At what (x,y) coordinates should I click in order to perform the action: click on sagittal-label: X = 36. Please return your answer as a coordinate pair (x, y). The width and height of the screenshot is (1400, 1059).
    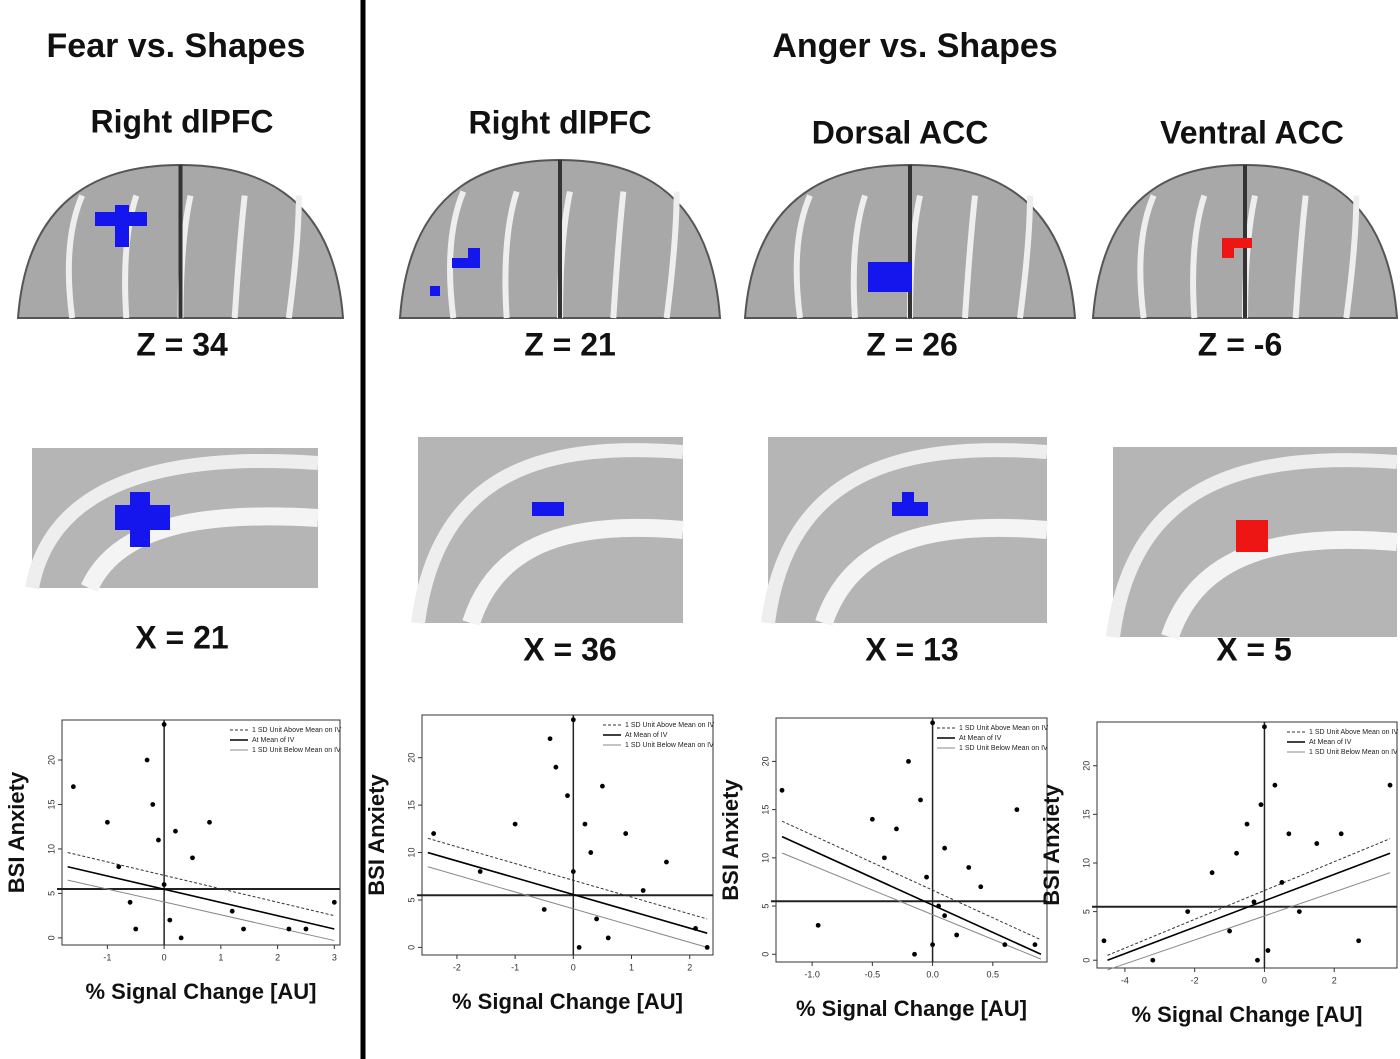
    Looking at the image, I should click on (569, 649).